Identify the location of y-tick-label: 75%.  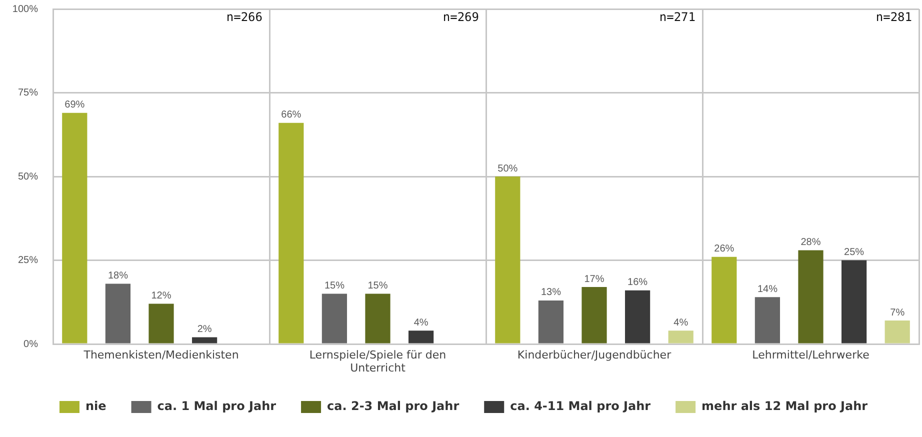
(28, 93).